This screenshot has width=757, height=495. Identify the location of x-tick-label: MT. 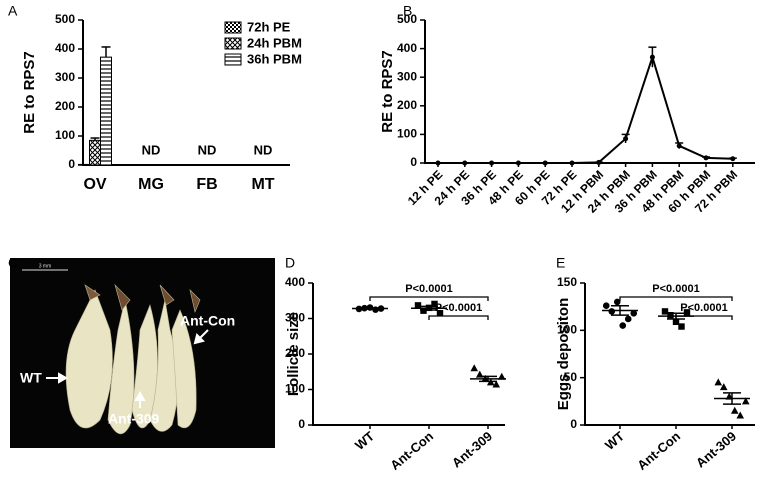
(262, 184).